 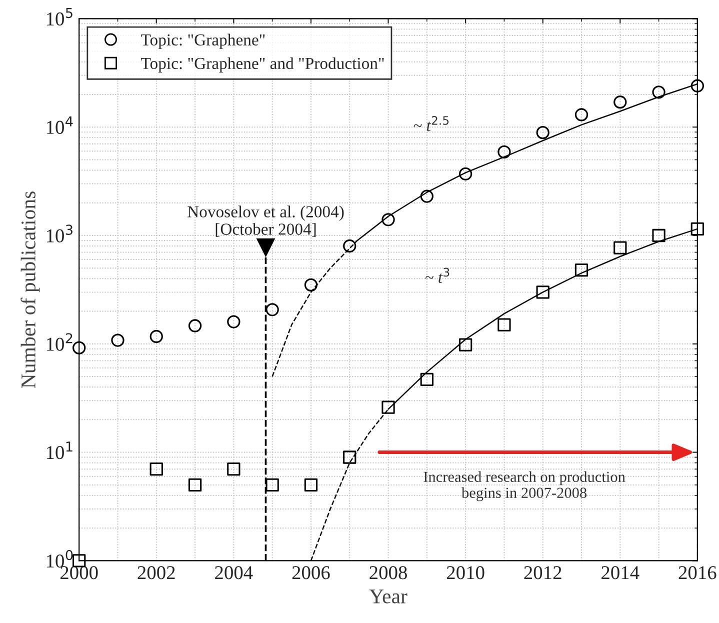 What do you see at coordinates (437, 276) in the screenshot?
I see `annotation: ~ t$^{3}$` at bounding box center [437, 276].